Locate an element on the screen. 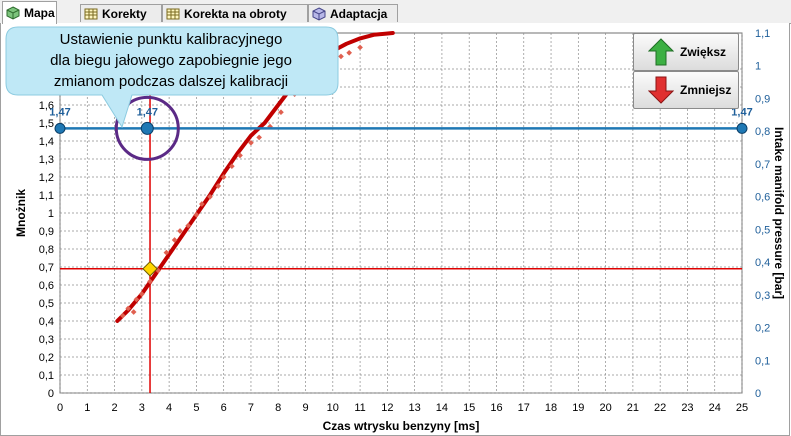 The width and height of the screenshot is (791, 436). highlight-circle is located at coordinates (147, 128).